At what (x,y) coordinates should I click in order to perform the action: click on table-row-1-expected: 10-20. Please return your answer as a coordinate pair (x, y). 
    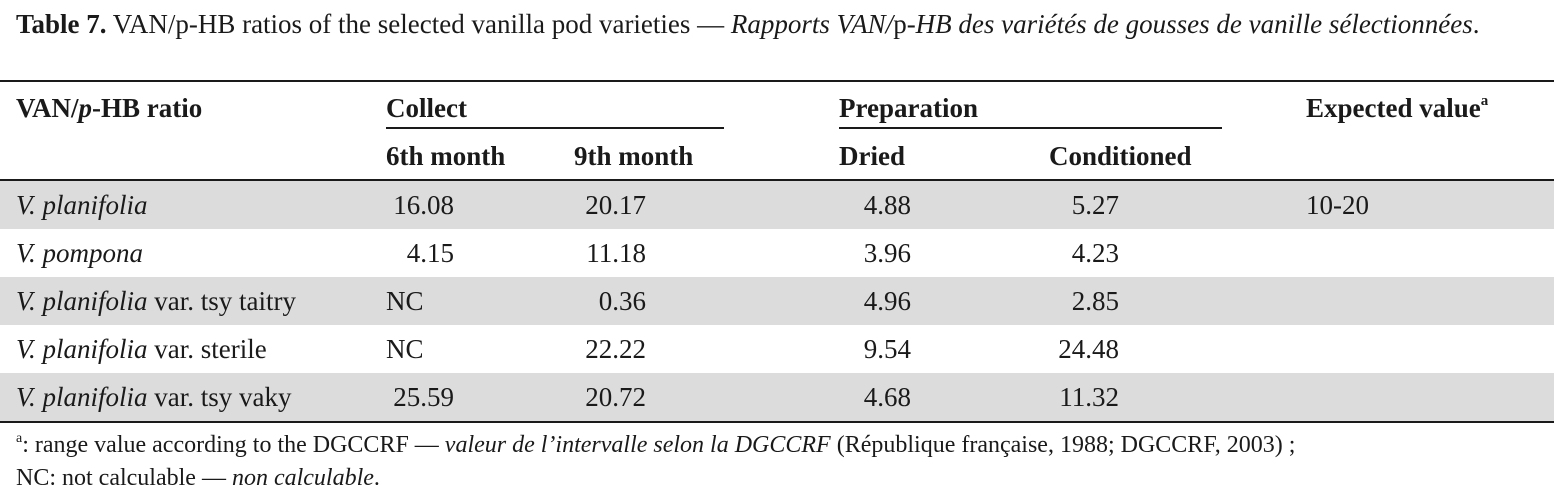
    Looking at the image, I should click on (1337, 205).